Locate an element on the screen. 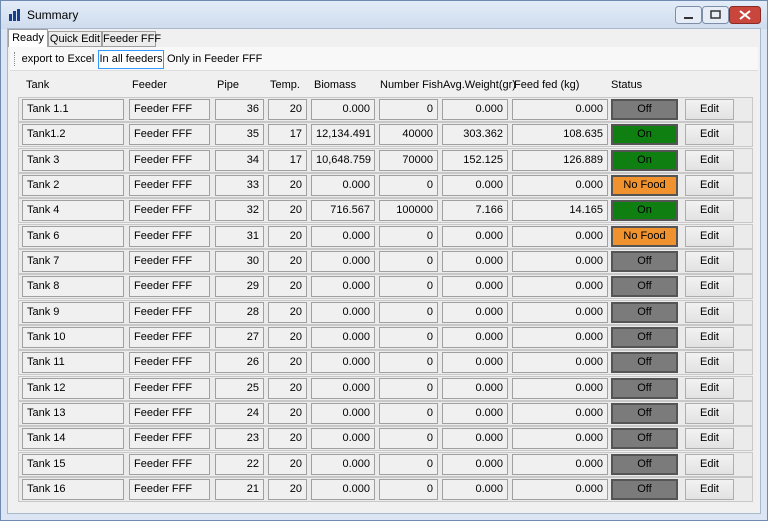  cell: 108.635 is located at coordinates (560, 135).